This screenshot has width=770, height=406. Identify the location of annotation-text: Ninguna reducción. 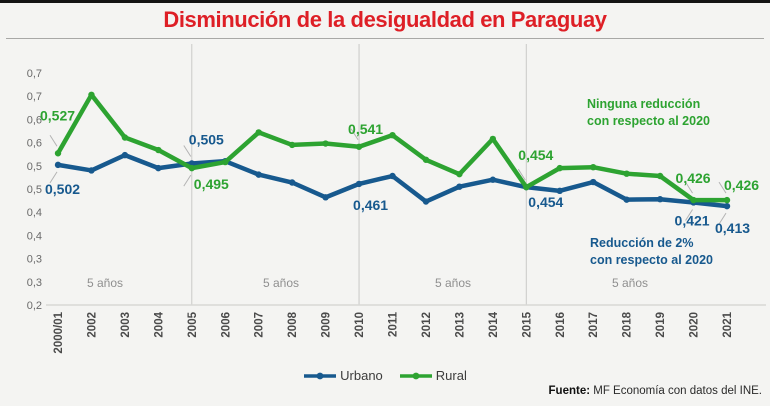
(643, 104).